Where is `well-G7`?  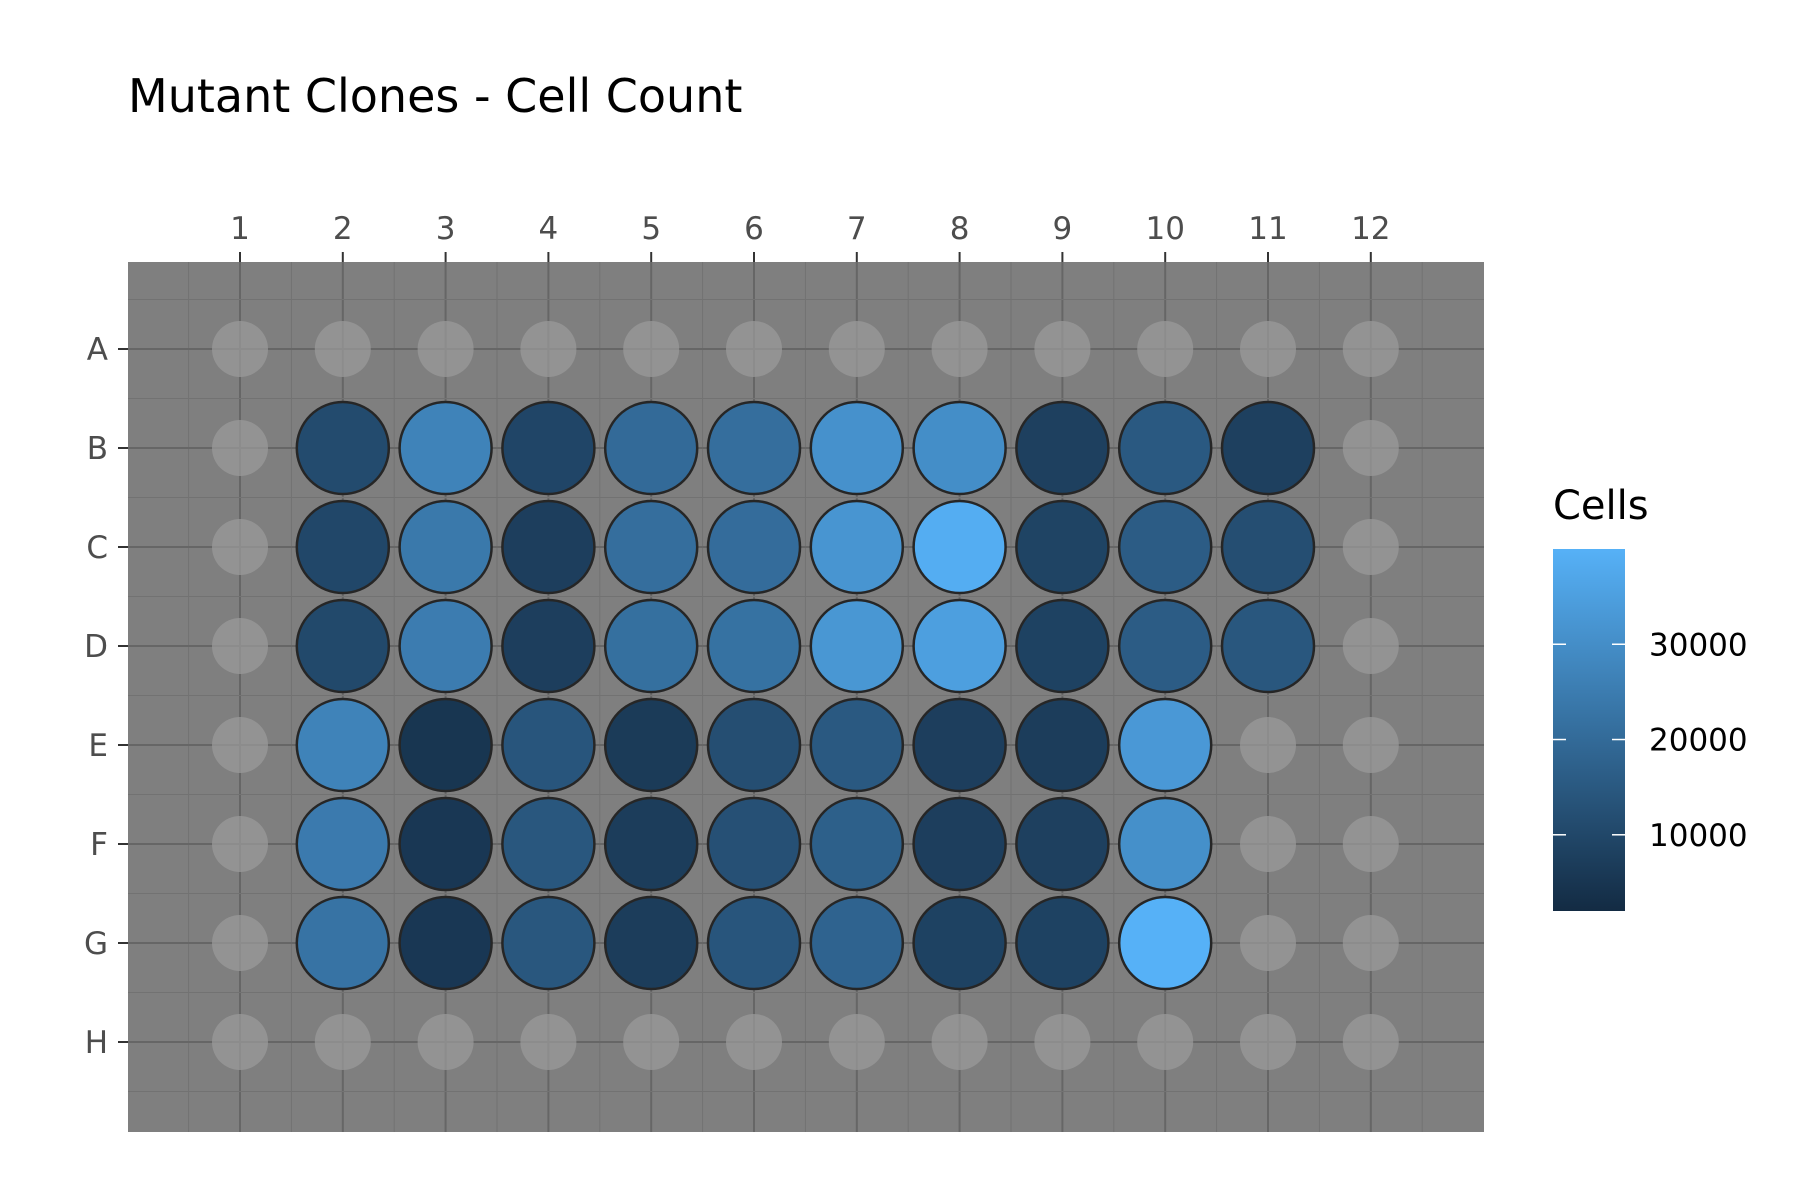
well-G7 is located at coordinates (857, 943).